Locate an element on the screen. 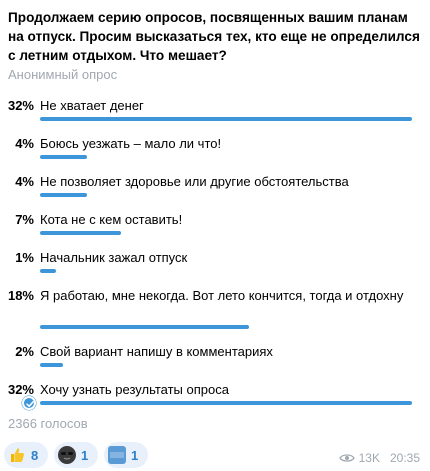 The image size is (430, 471). sunglasses-face-icon is located at coordinates (67, 455).